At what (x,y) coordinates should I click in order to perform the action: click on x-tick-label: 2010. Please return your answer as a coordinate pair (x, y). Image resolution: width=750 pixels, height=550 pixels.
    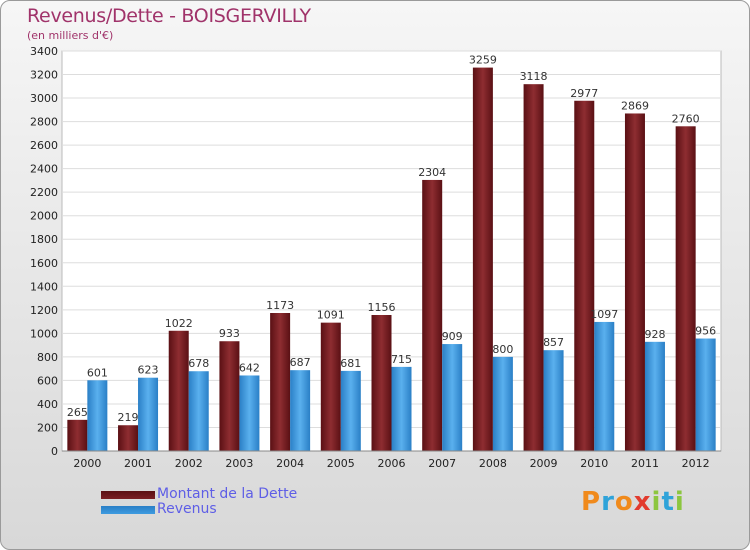
    Looking at the image, I should click on (594, 463).